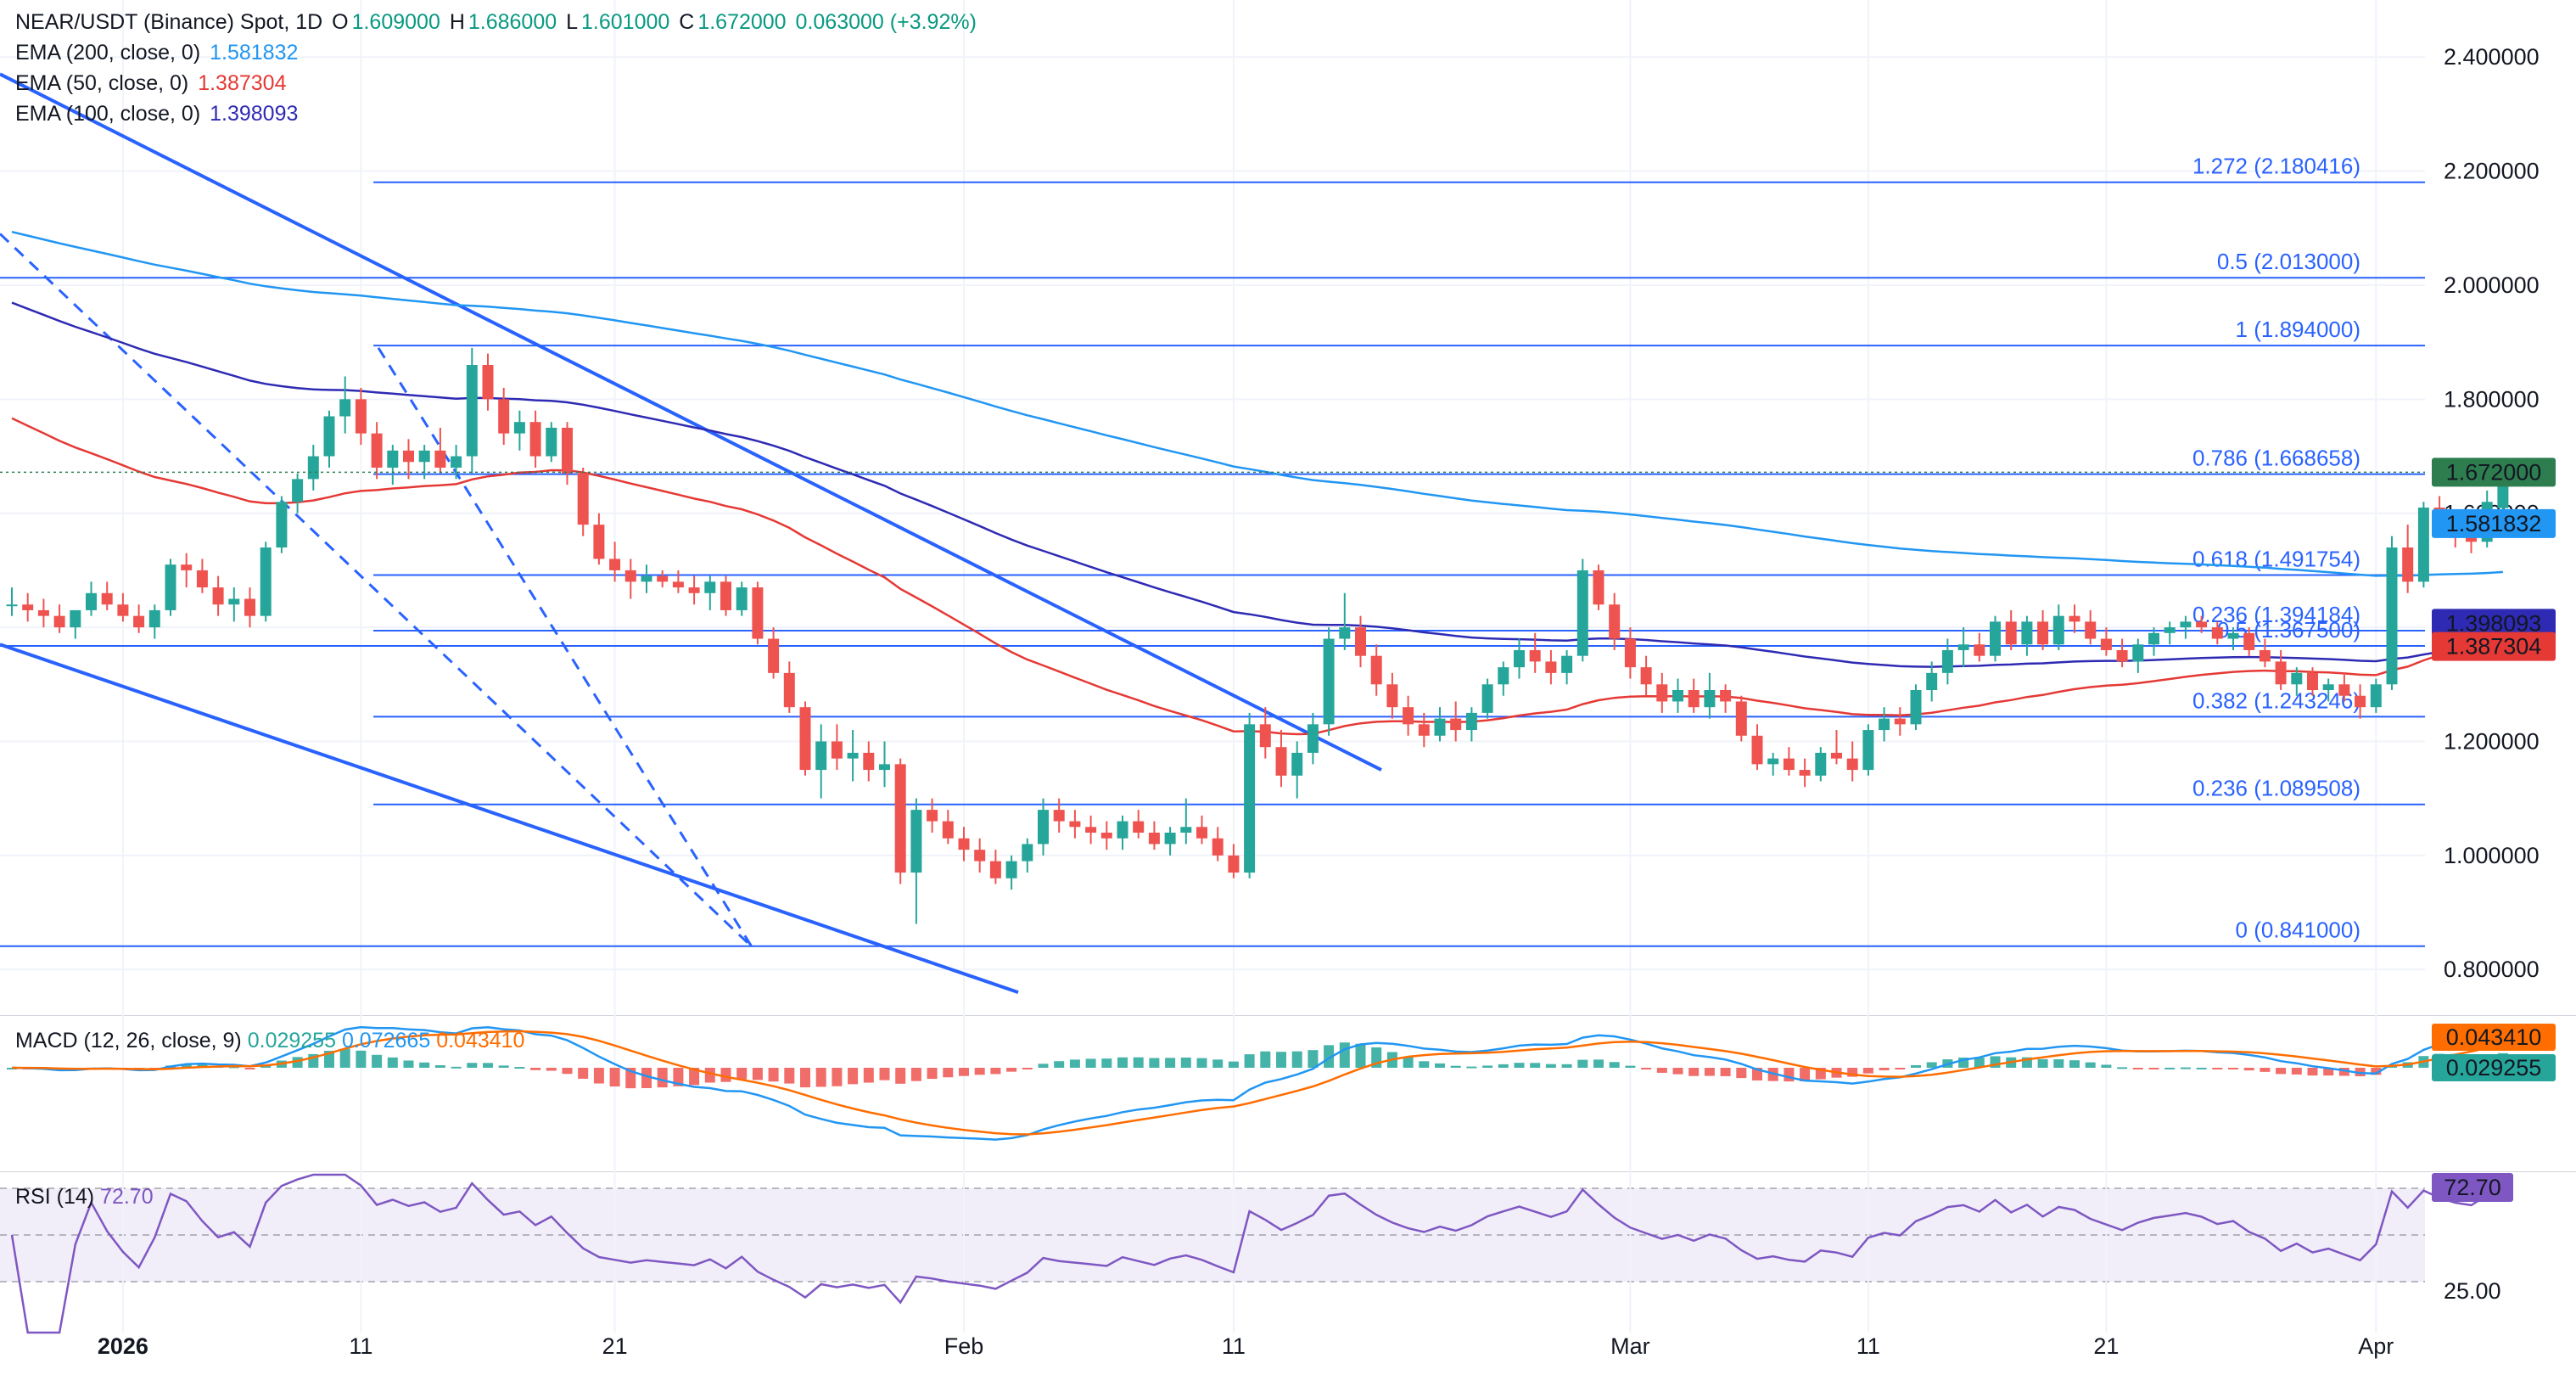 This screenshot has width=2576, height=1392. What do you see at coordinates (742, 22) in the screenshot?
I see `close-value: 1.672000` at bounding box center [742, 22].